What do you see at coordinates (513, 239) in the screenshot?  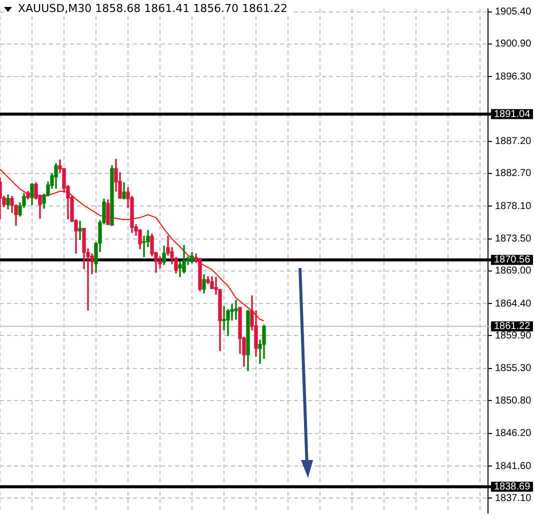 I see `y-tick-label: 1873.50` at bounding box center [513, 239].